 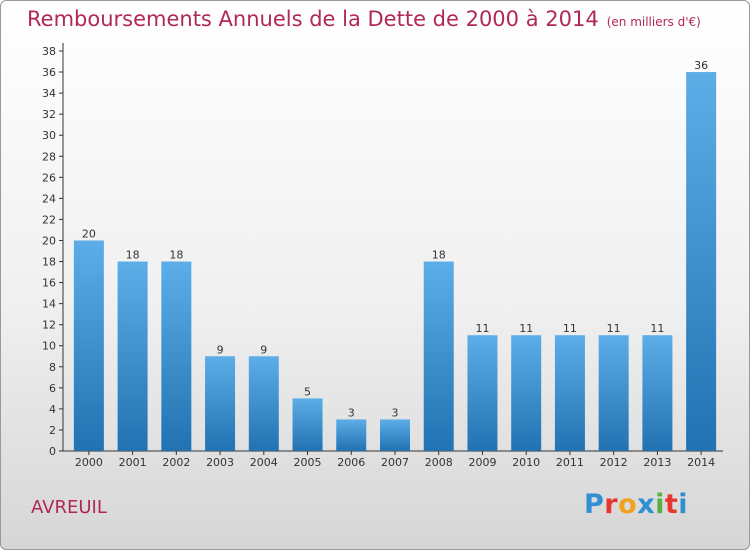 I want to click on x-tick-label: 2009, so click(x=482, y=462).